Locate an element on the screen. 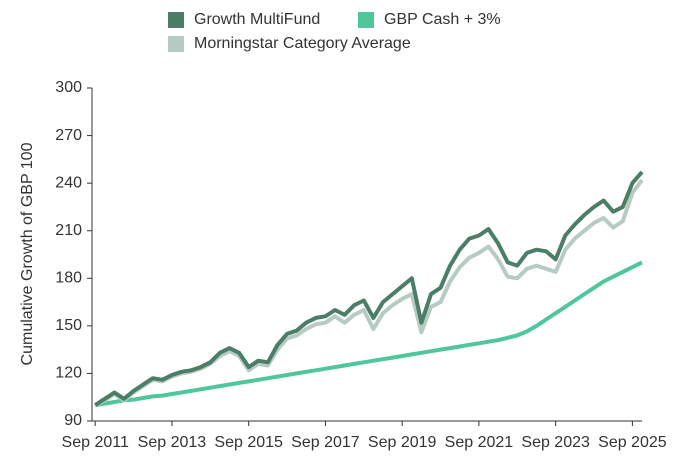 The height and width of the screenshot is (465, 686). y-tick-label: 240 is located at coordinates (68, 182).